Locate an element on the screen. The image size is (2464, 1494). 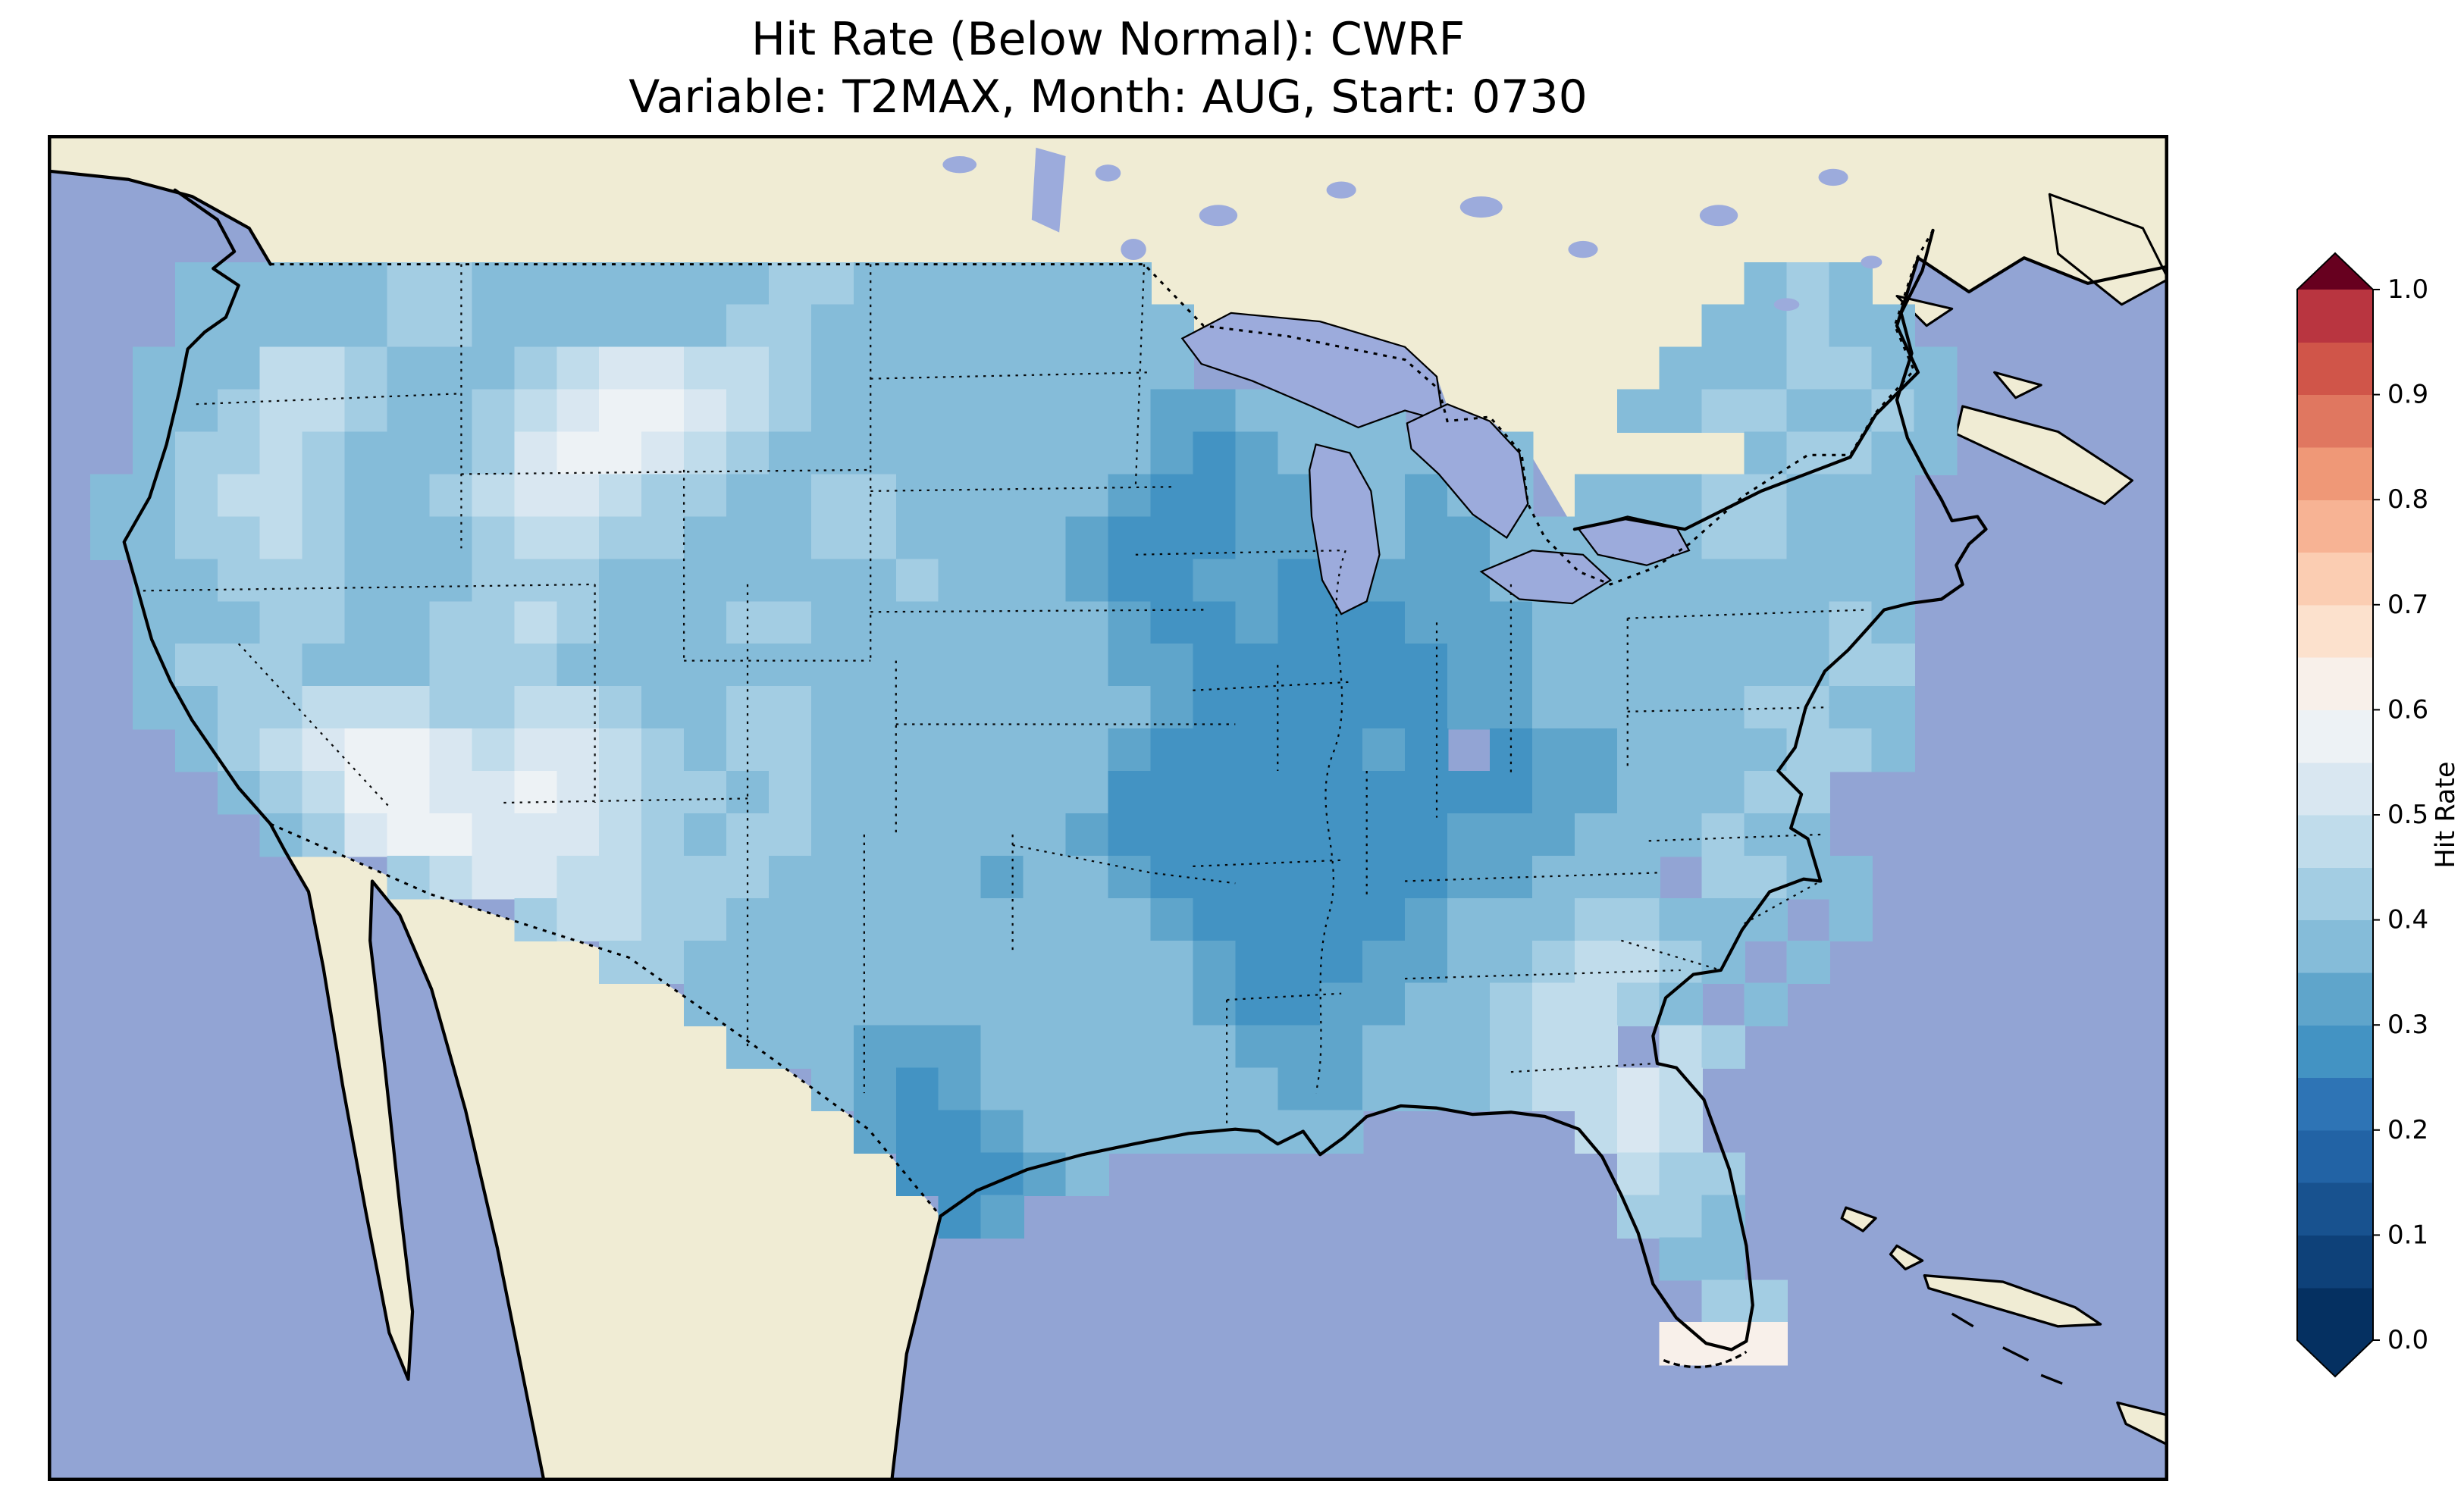
colorbar-extend-over-arrow is located at coordinates (2335, 271).